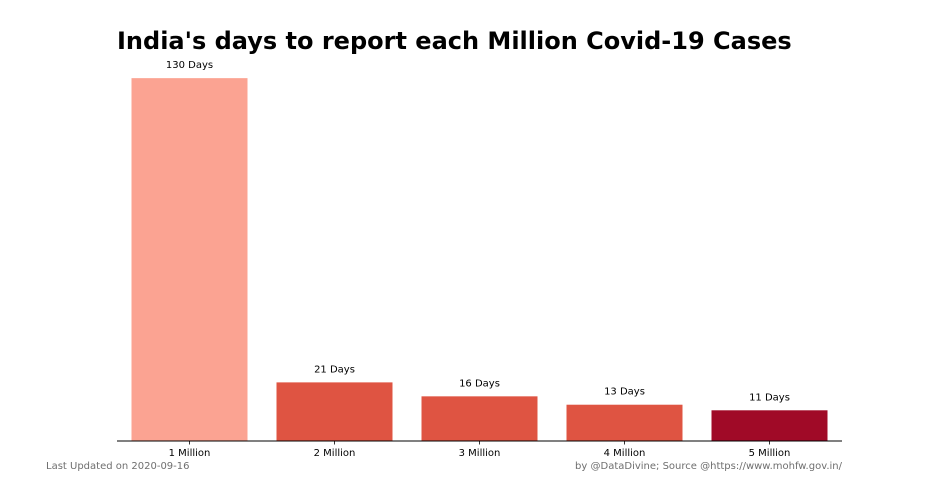  Describe the element at coordinates (189, 65) in the screenshot. I see `bar-value-label-1: 130 Days` at that location.